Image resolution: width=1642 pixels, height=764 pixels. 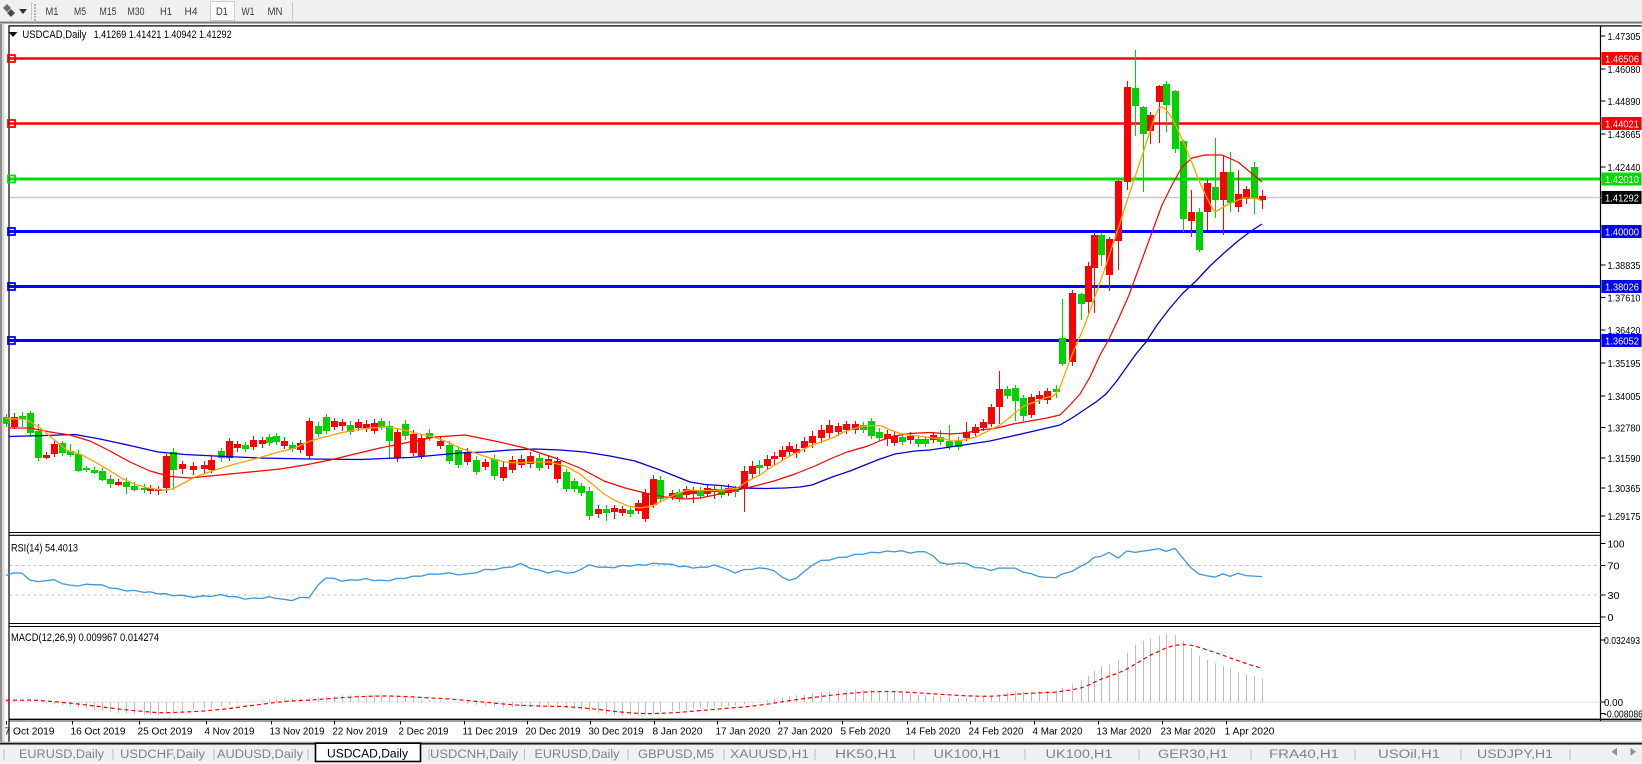 What do you see at coordinates (52, 12) in the screenshot?
I see `svg-text: M1` at bounding box center [52, 12].